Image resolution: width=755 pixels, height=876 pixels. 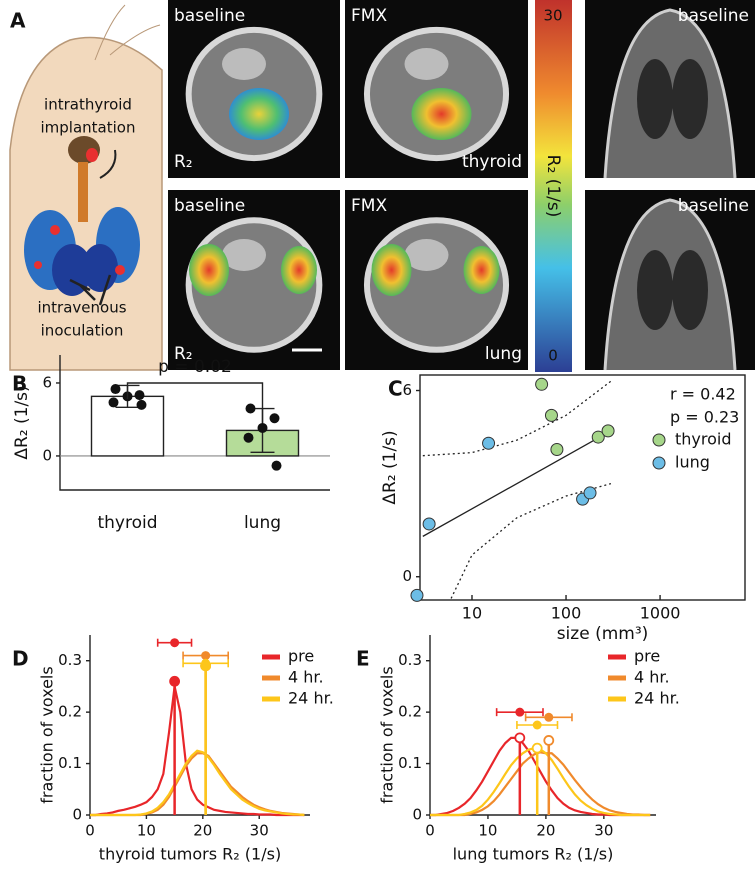 I want to click on colorbar-min: 0, so click(x=553, y=356).